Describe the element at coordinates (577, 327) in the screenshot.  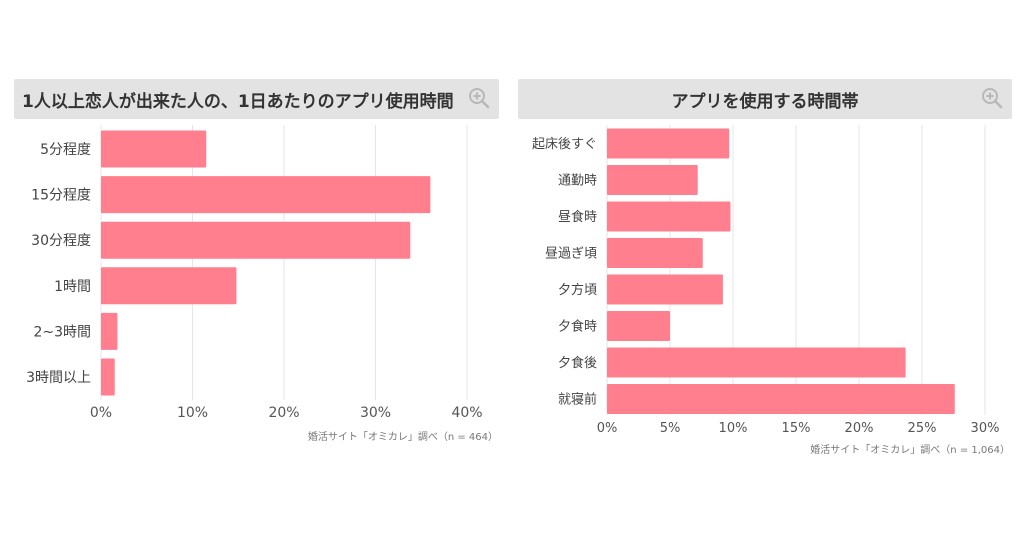
I see `right-category-label: 夕食時` at that location.